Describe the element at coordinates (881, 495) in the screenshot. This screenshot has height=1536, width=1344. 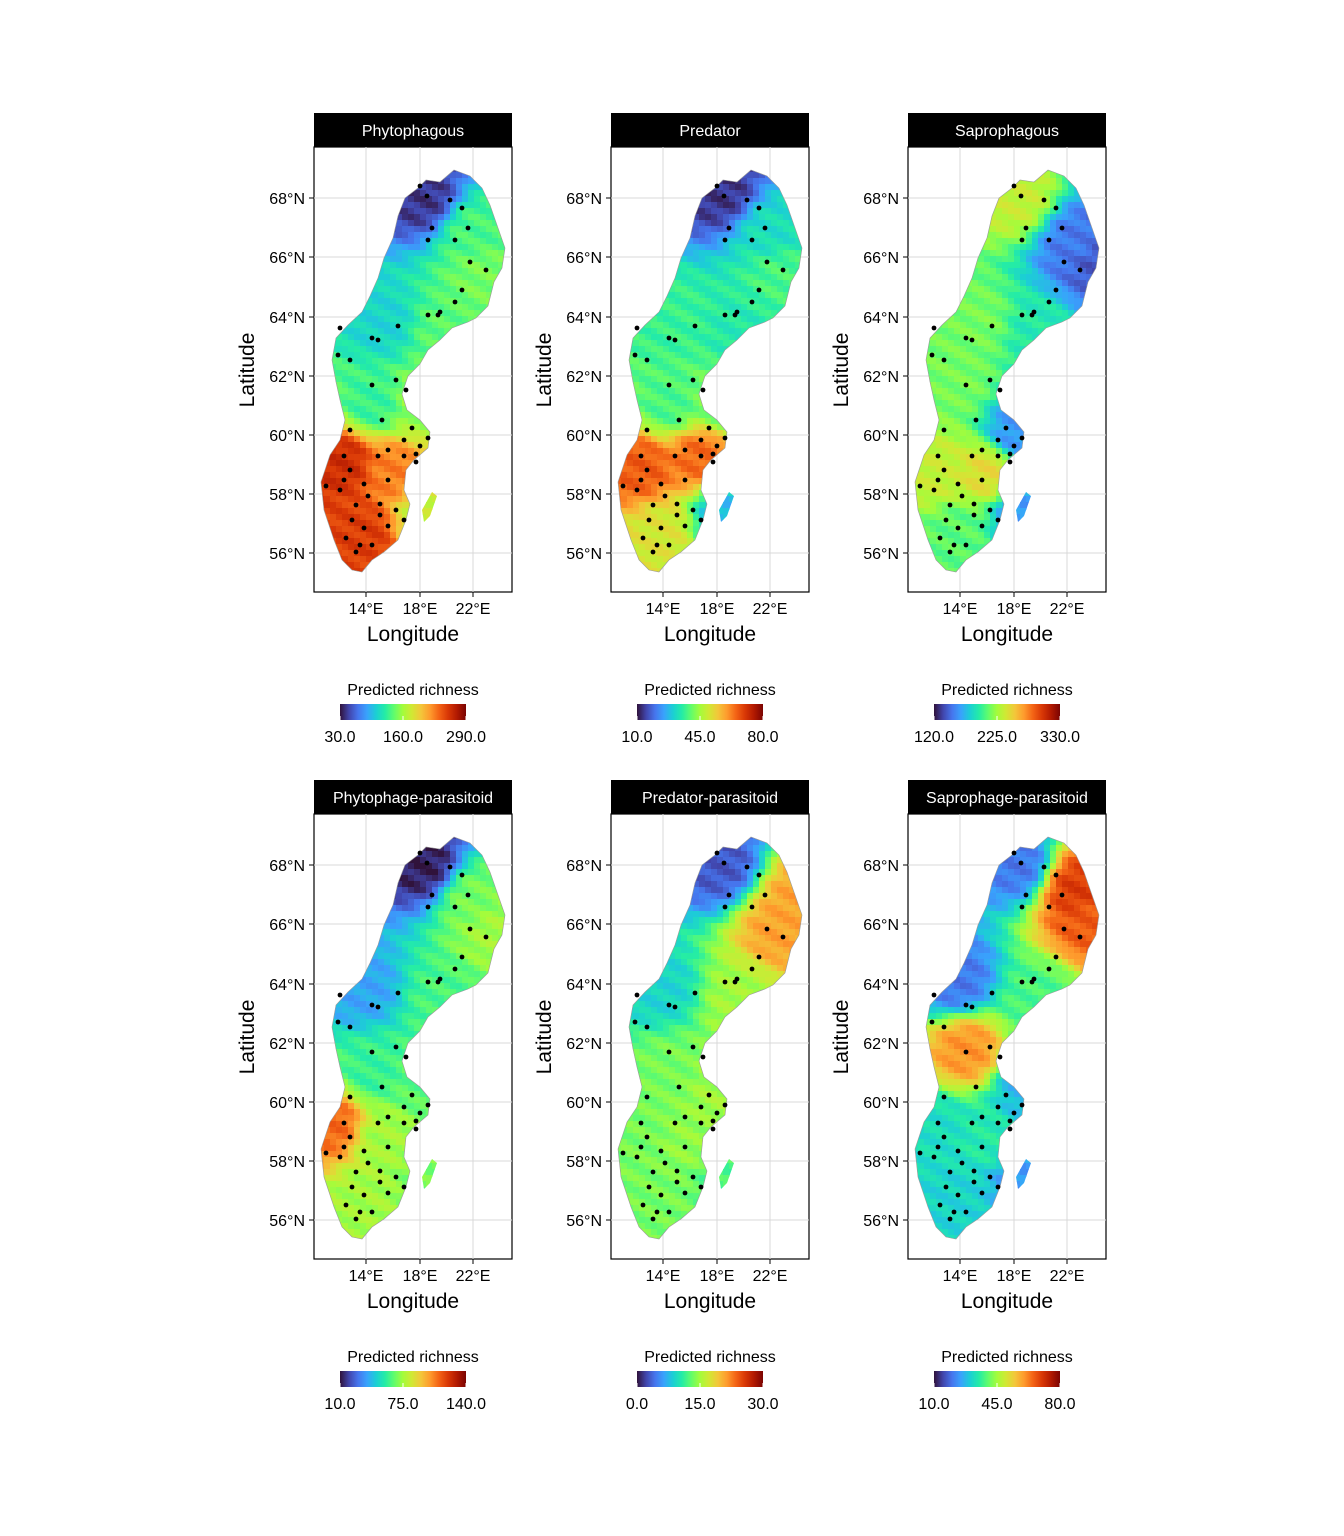
I see `y-tick-label: 58°N` at that location.